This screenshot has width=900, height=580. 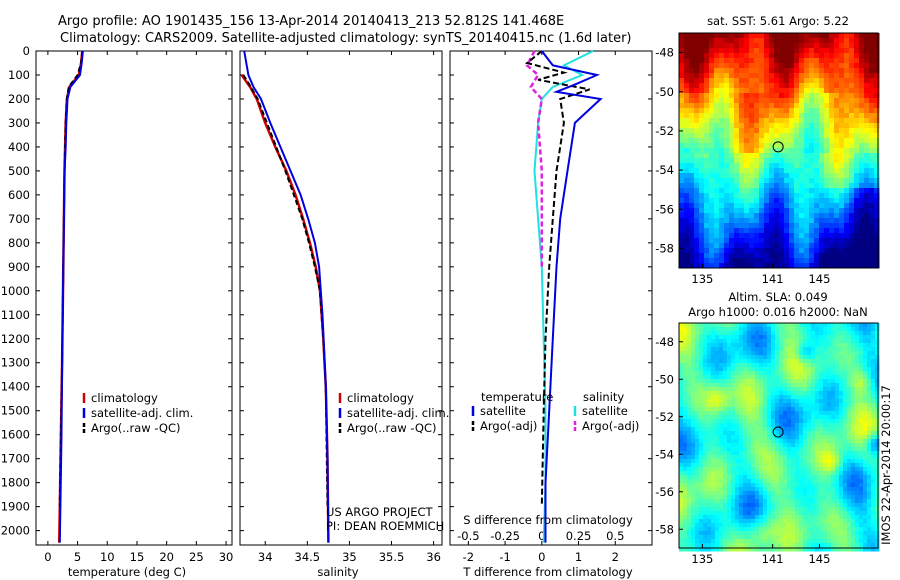 I want to click on x-tick-label: 5, so click(x=77, y=557).